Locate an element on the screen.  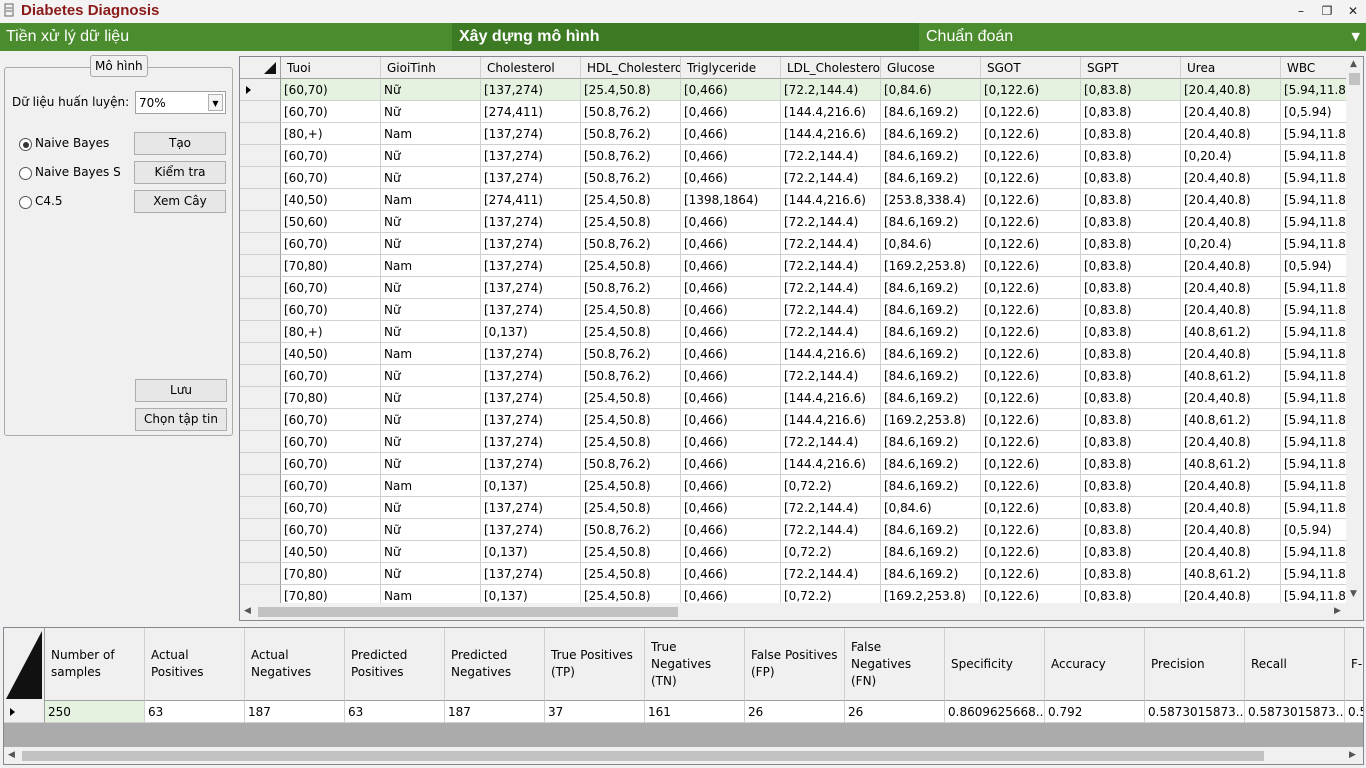
stats-column-header: Predicted Negatives is located at coordinates (495, 664).